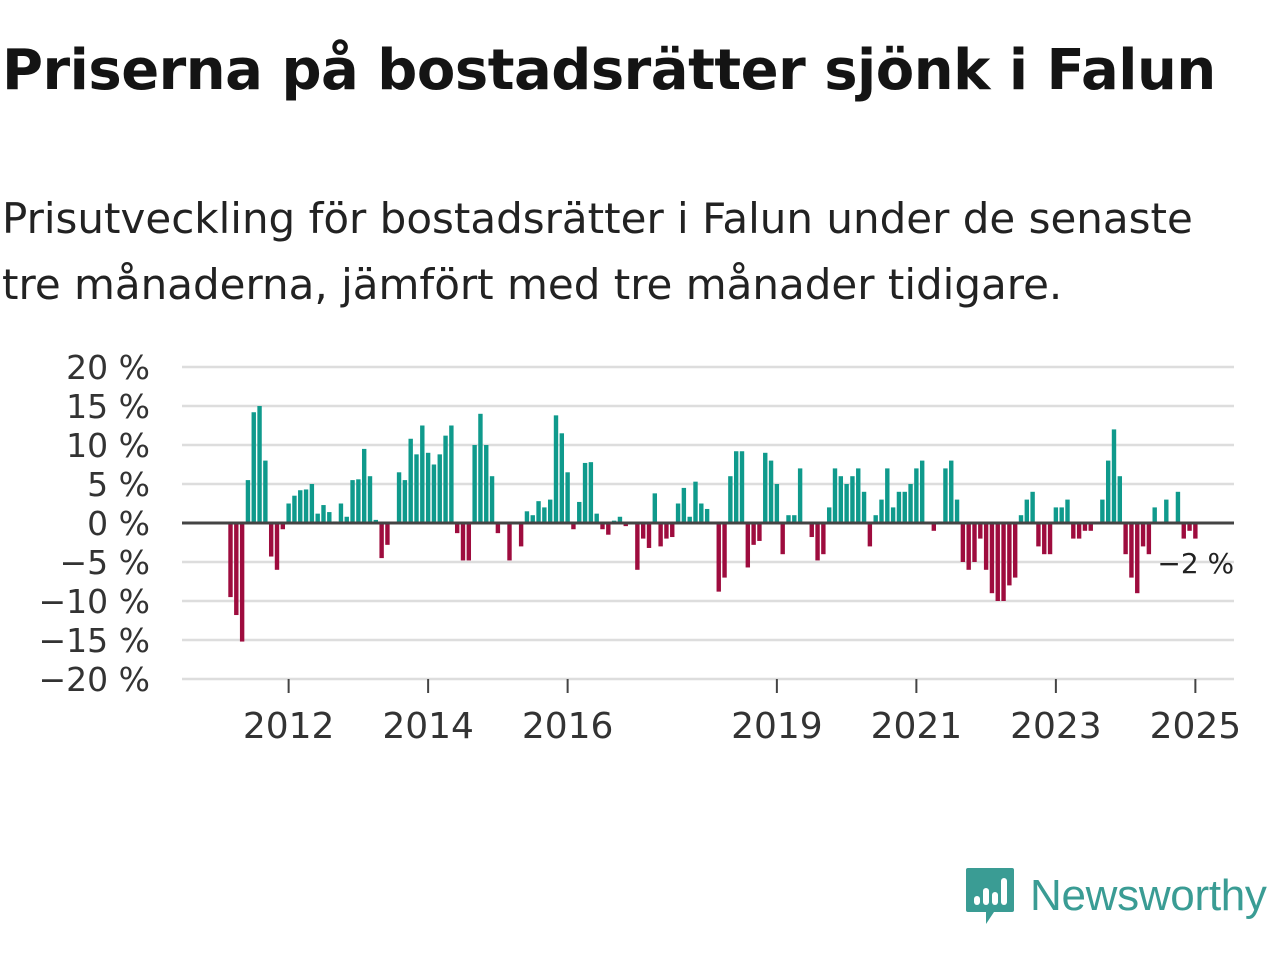 The width and height of the screenshot is (1280, 960). Describe the element at coordinates (1195, 563) in the screenshot. I see `last-value-label: −2 %` at that location.